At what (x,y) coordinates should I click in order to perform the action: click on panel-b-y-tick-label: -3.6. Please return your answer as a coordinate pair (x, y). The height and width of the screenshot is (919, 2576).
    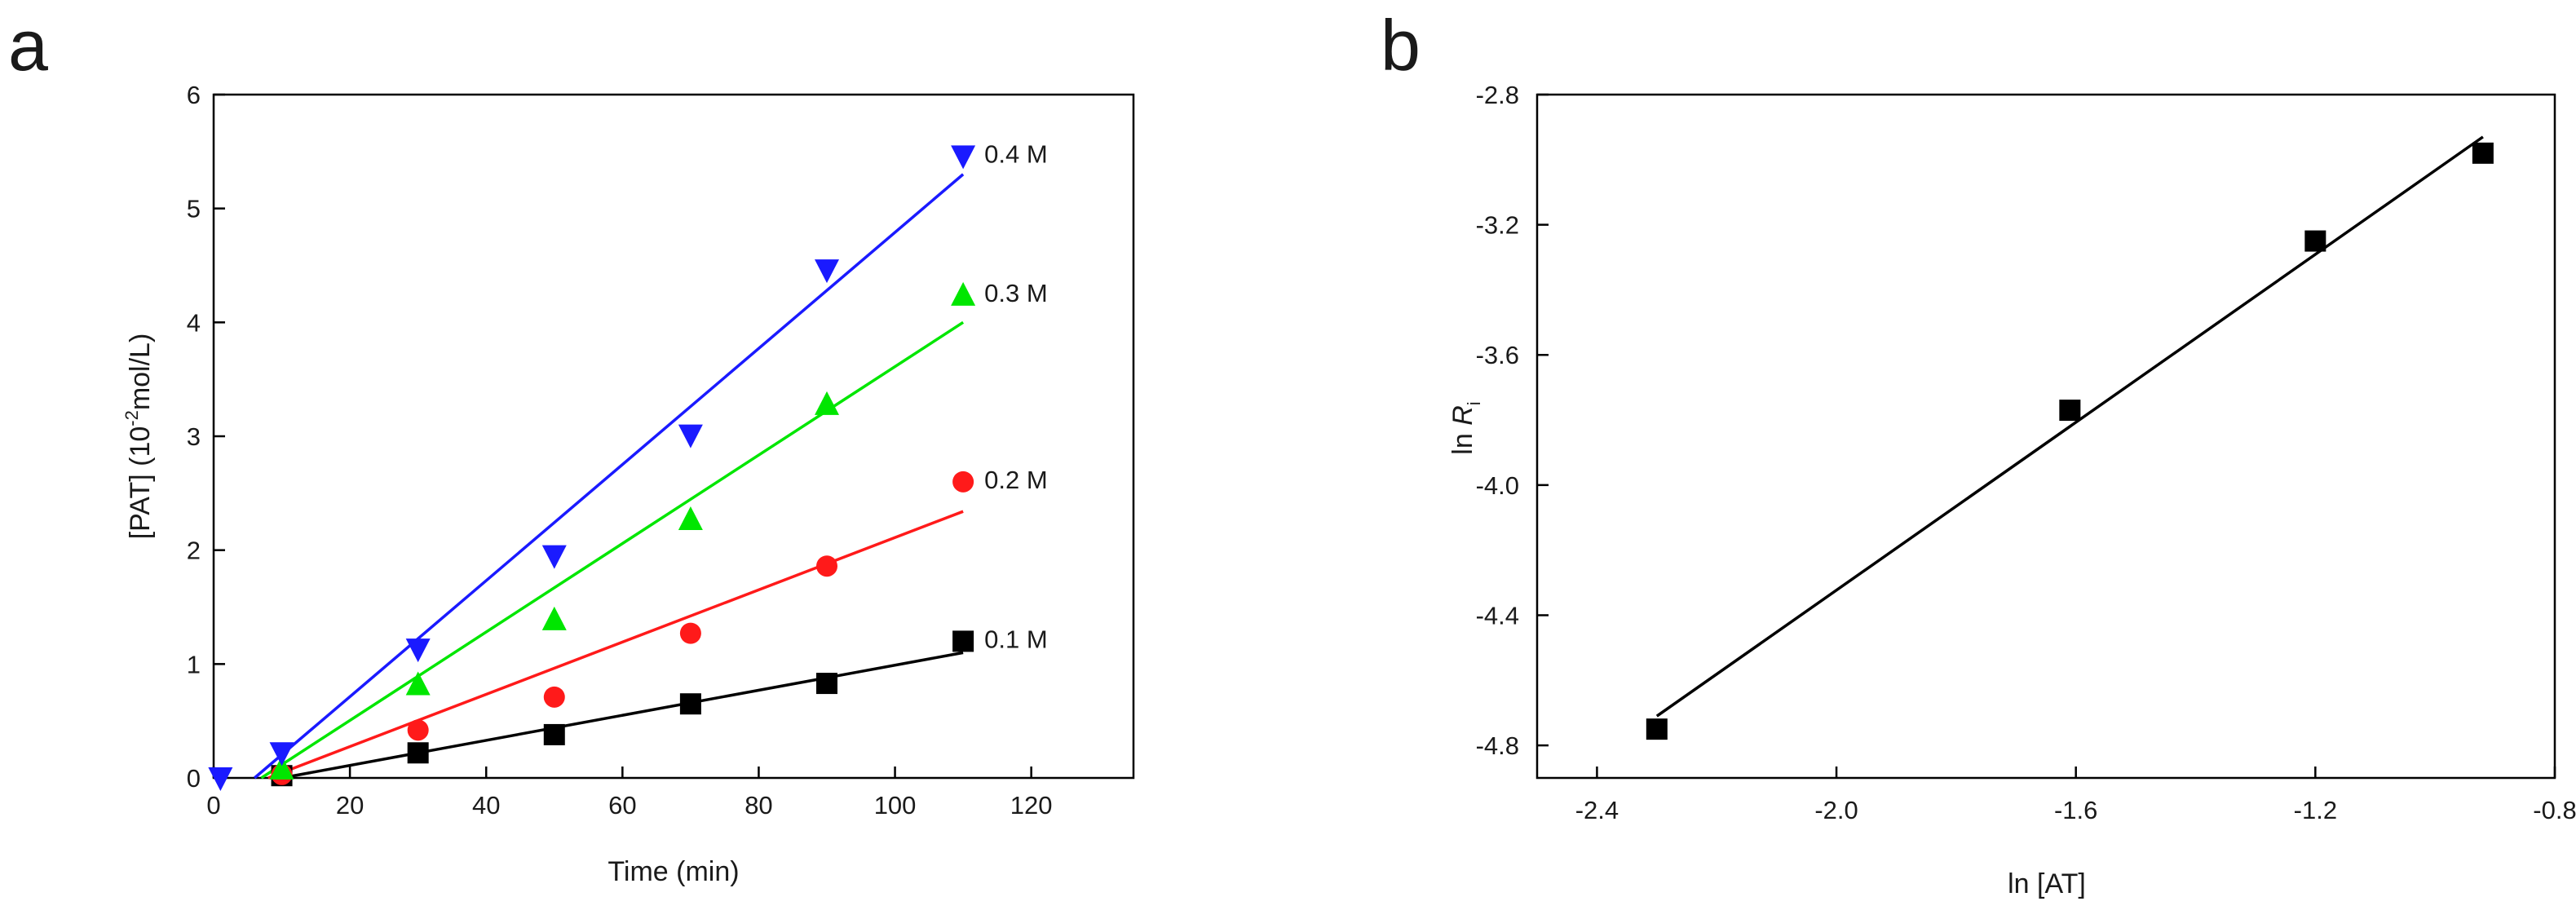
    Looking at the image, I should click on (1497, 355).